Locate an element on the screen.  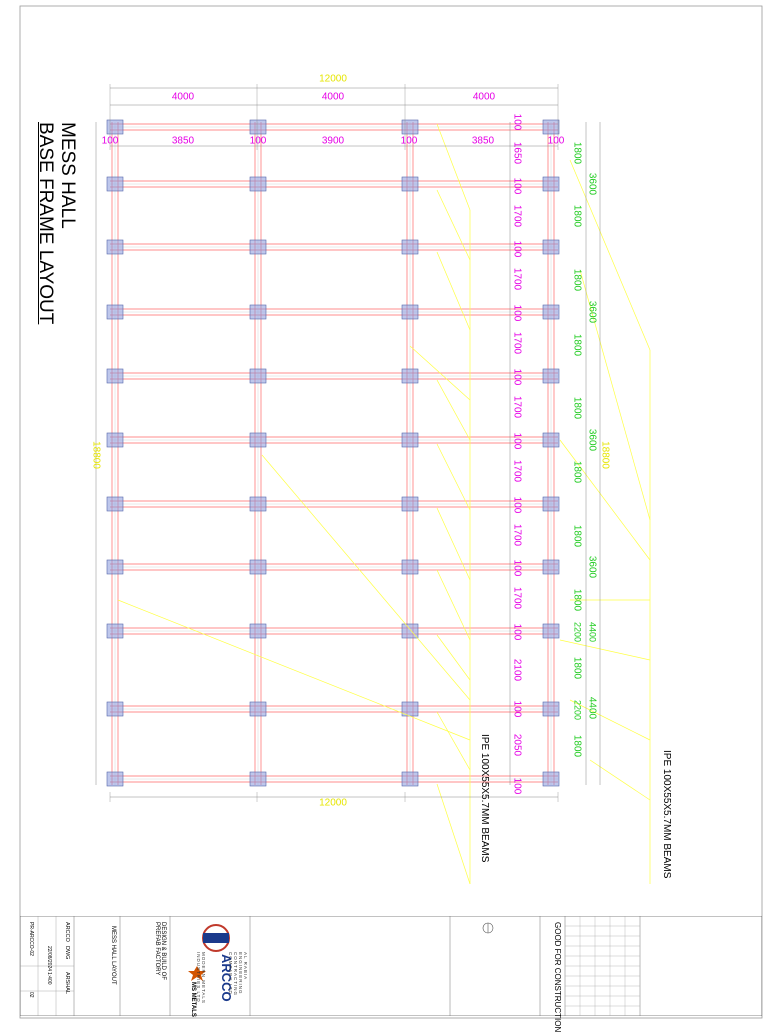
overall-length-left: 18800 is located at coordinates (95, 455).